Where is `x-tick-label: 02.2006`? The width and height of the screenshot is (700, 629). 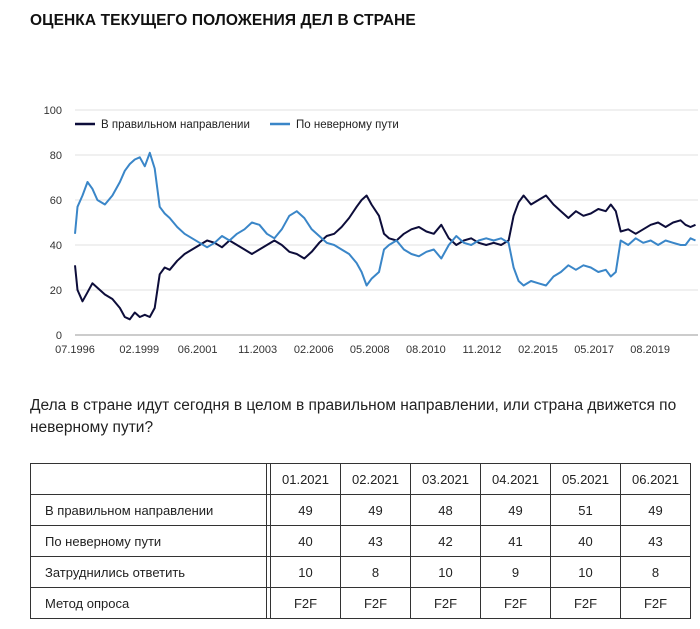 x-tick-label: 02.2006 is located at coordinates (314, 350).